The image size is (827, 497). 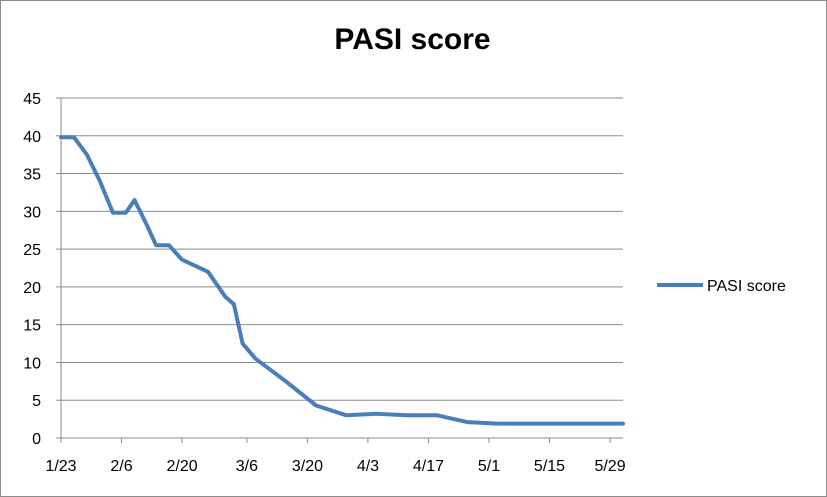 What do you see at coordinates (32, 288) in the screenshot?
I see `y-tick-label: 20` at bounding box center [32, 288].